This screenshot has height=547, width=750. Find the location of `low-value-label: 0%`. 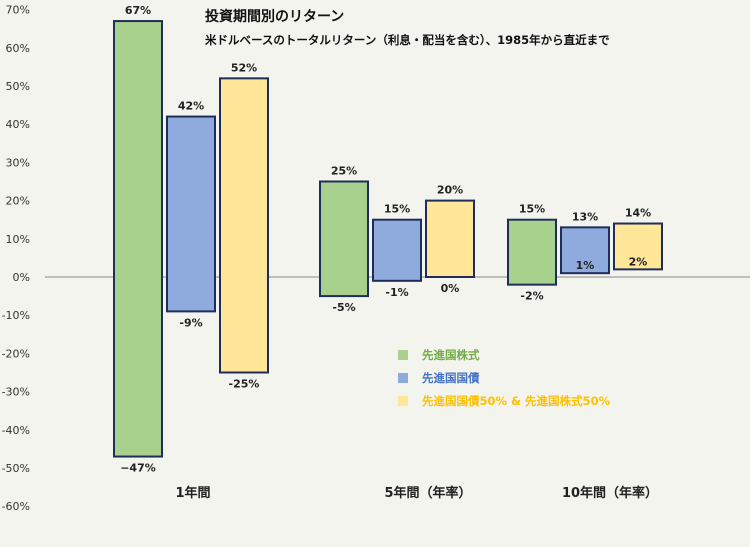

low-value-label: 0% is located at coordinates (450, 288).